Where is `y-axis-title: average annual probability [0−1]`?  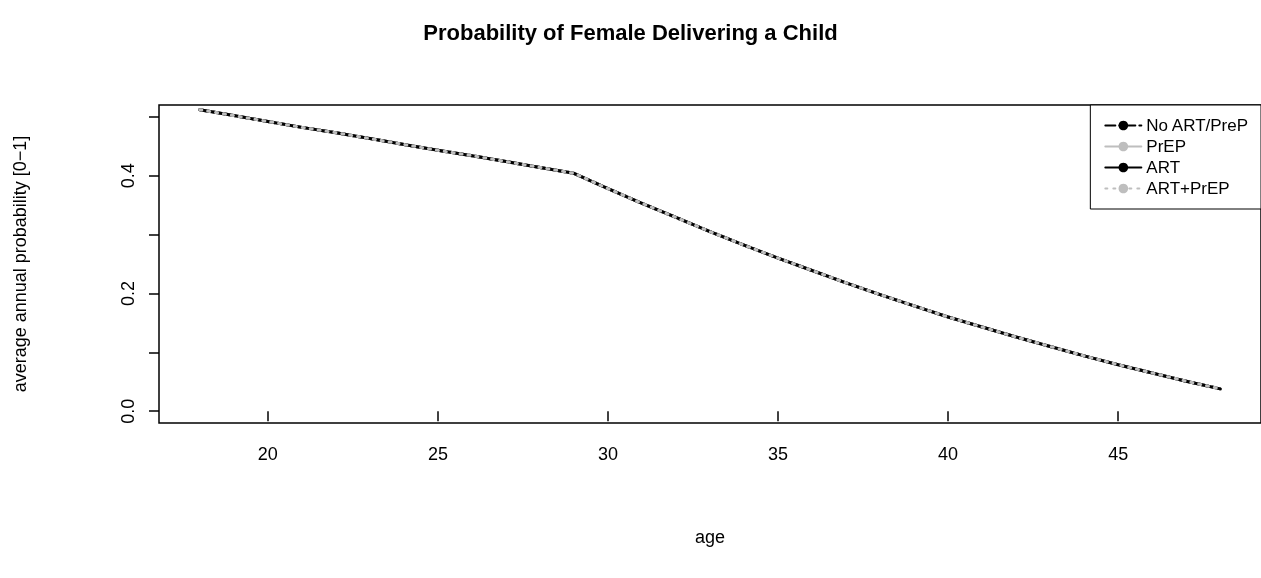
y-axis-title: average annual probability [0−1] is located at coordinates (20, 264).